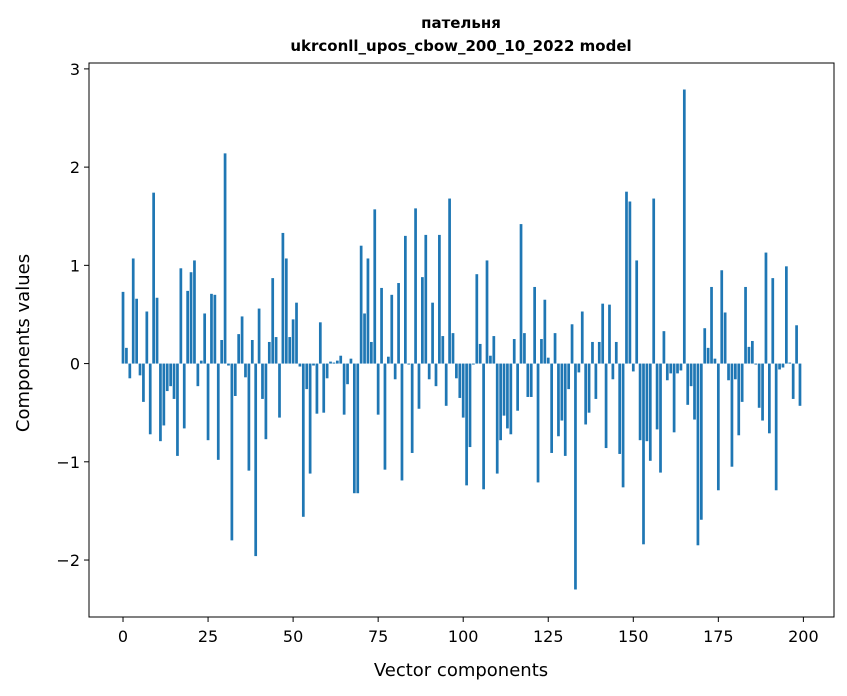 This screenshot has height=696, width=847. I want to click on x-axis-ticks: 0 25 50 75 100 125 150 175 200, so click(468, 631).